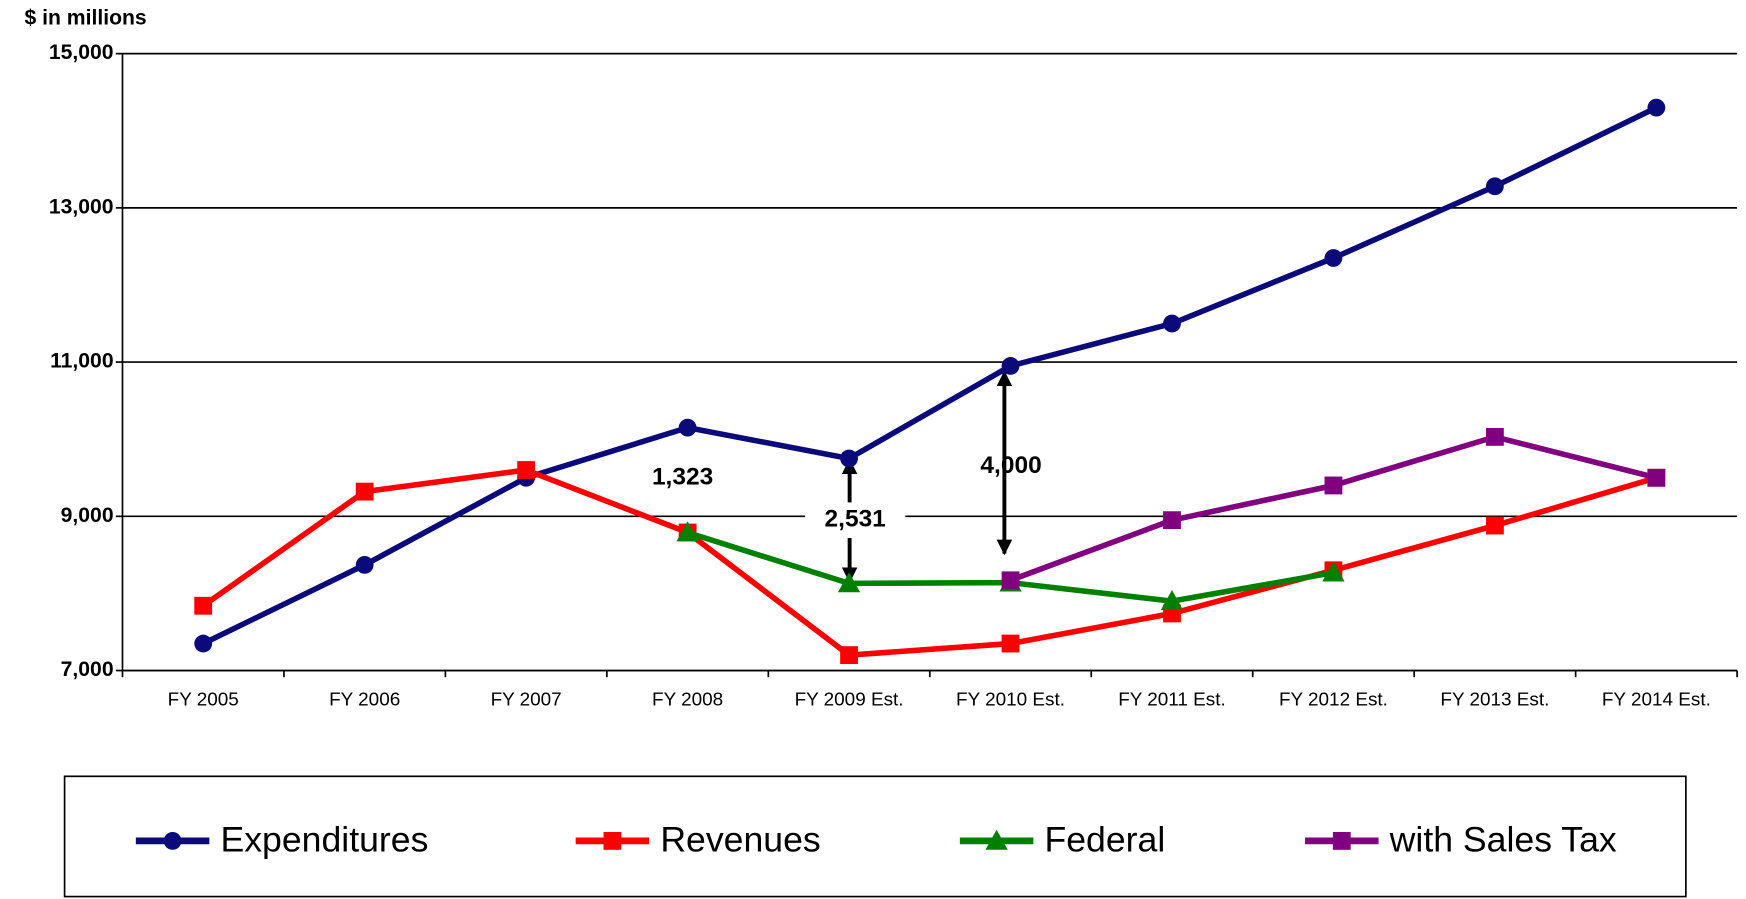 The height and width of the screenshot is (899, 1746). What do you see at coordinates (875, 836) in the screenshot?
I see `legend-box` at bounding box center [875, 836].